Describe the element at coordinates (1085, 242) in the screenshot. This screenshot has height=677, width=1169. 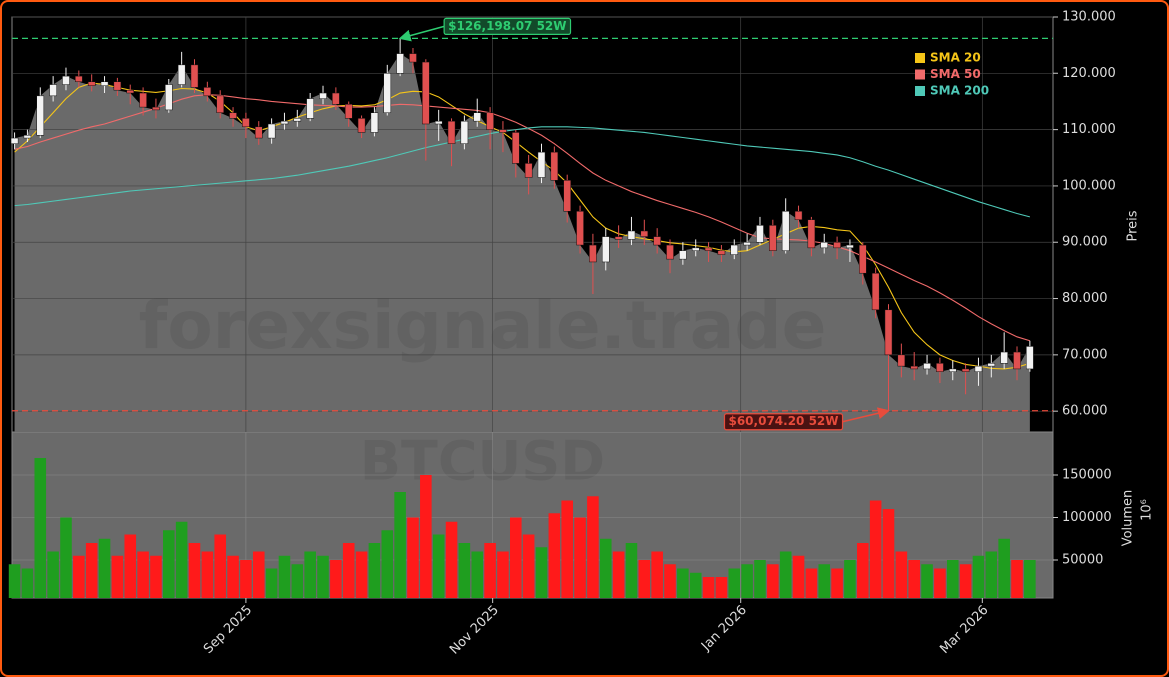
I see `y-tick-label: 90.000` at that location.